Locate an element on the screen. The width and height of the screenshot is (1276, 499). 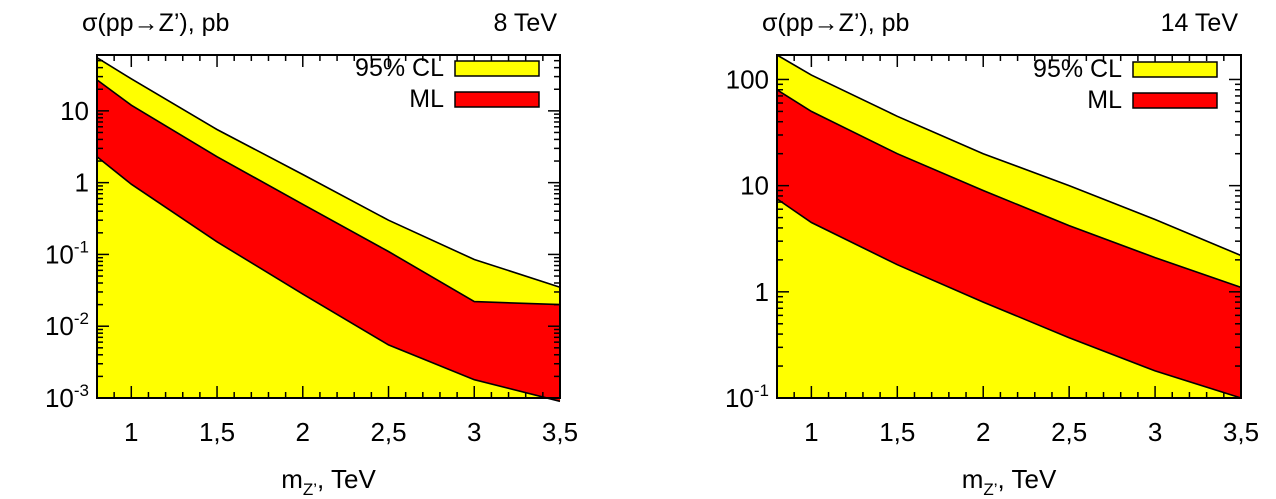
y-tick-label: 10⁻³ is located at coordinates (67, 397).